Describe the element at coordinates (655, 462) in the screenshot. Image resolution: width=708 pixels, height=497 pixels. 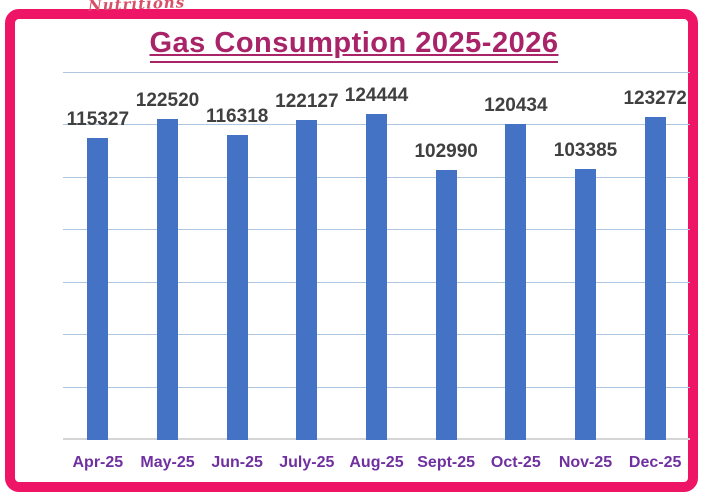
I see `x-axis-label: Dec-25` at that location.